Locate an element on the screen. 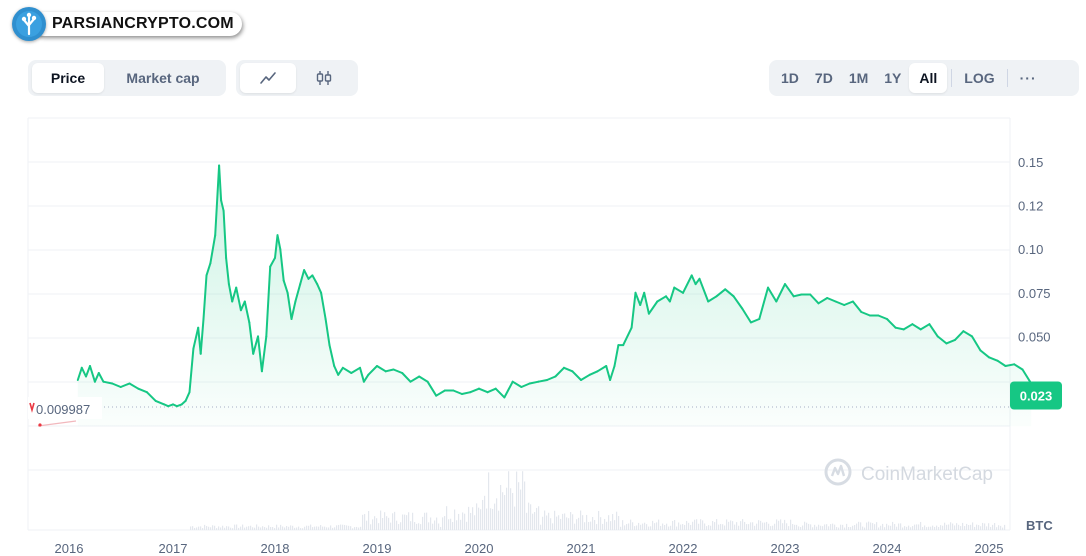 The height and width of the screenshot is (556, 1086). line-chart-button is located at coordinates (268, 78).